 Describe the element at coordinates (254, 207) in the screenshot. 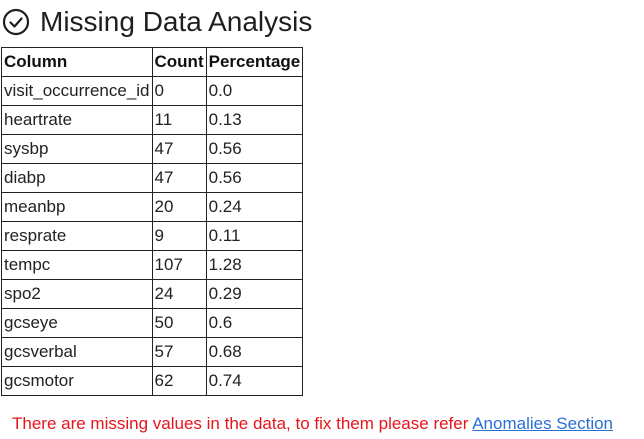

I see `cell-percentage: 0.24` at that location.